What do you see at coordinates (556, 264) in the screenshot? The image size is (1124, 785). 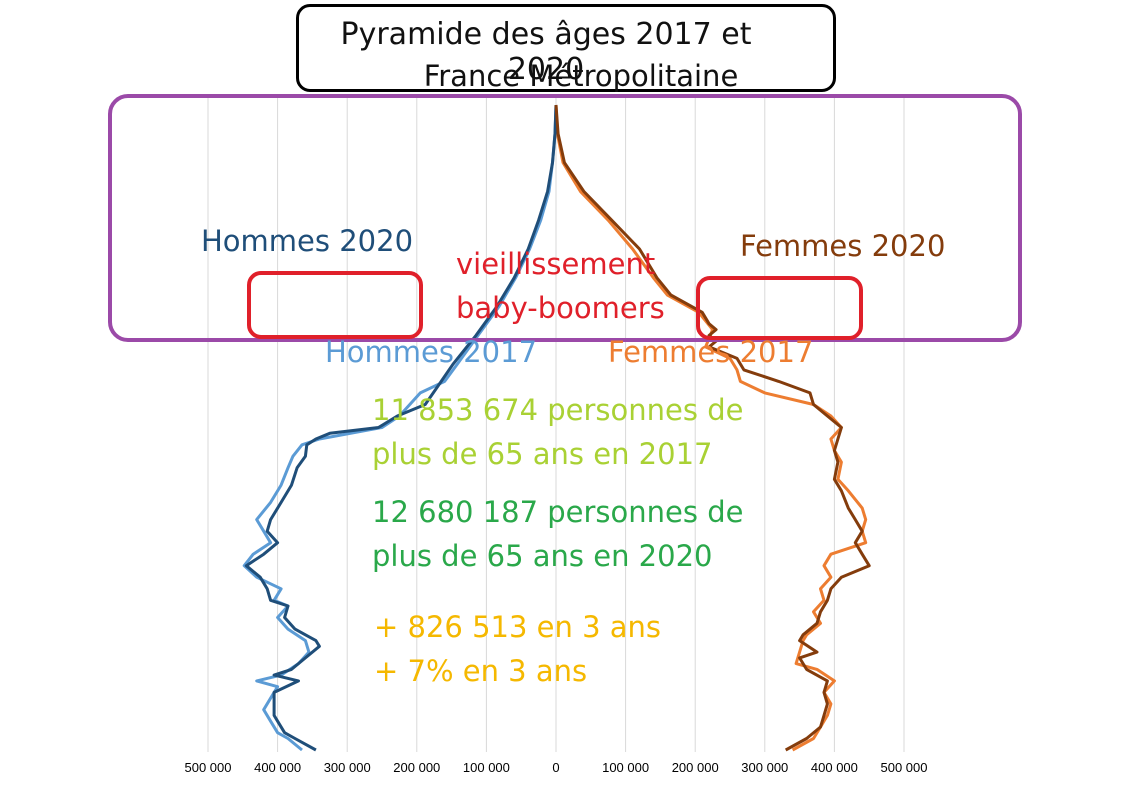 I see `annotation-aging-line1: vieillissement` at bounding box center [556, 264].